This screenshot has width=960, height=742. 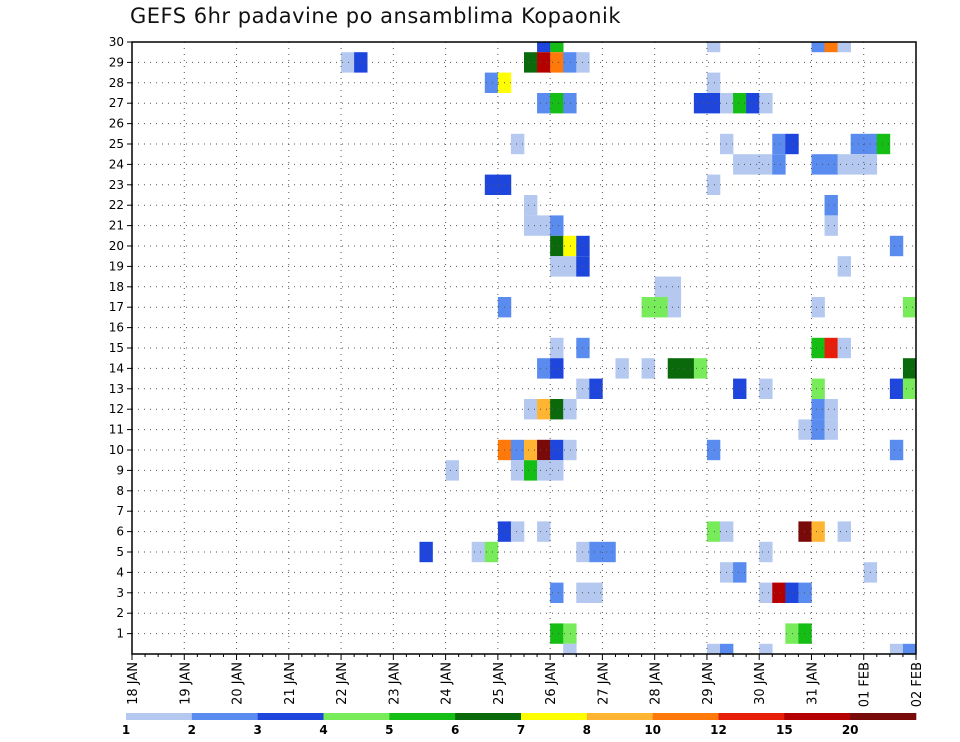 I want to click on x-tick-label: 18 JAN, so click(x=133, y=683).